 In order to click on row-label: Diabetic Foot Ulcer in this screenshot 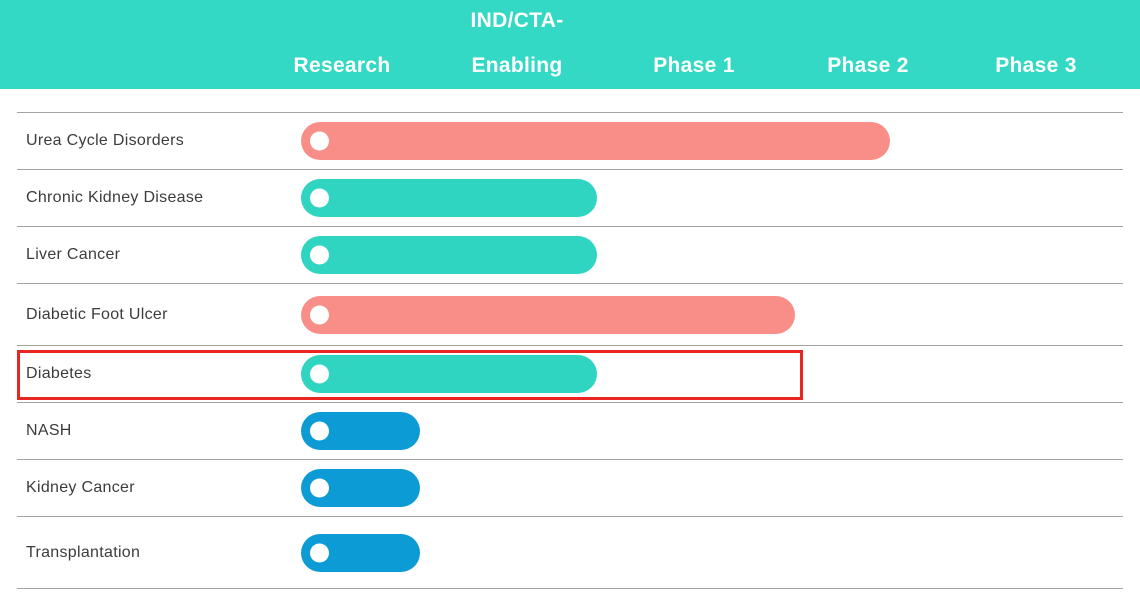, I will do `click(97, 314)`.